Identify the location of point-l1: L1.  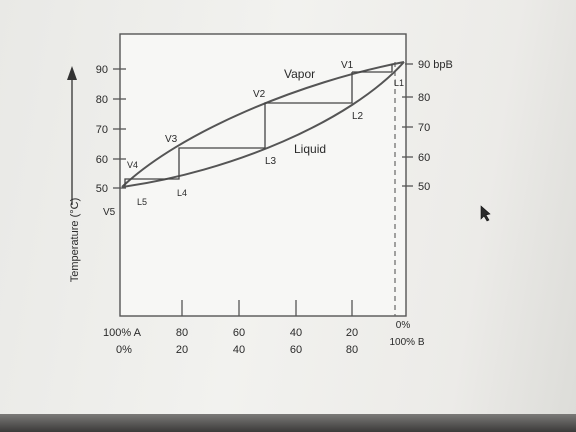
(399, 83).